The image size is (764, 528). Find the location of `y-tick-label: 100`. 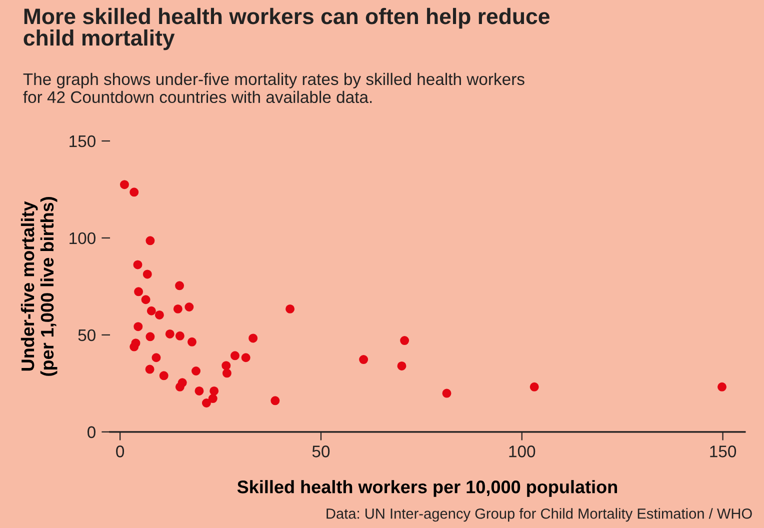

y-tick-label: 100 is located at coordinates (83, 238).